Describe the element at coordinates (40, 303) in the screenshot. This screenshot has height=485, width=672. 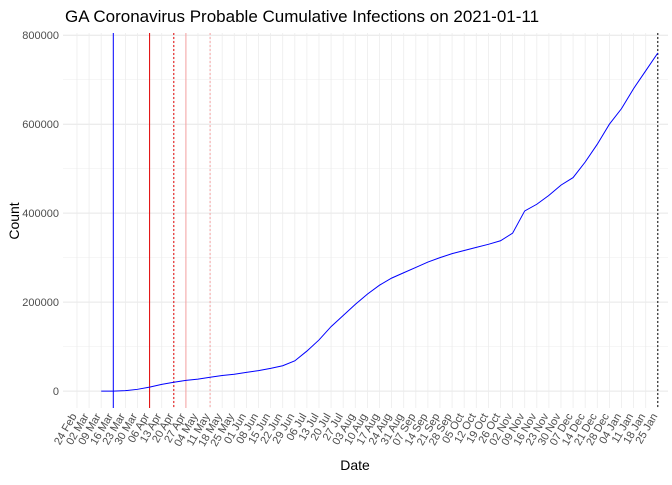
I see `y-tick-label: 200000` at that location.